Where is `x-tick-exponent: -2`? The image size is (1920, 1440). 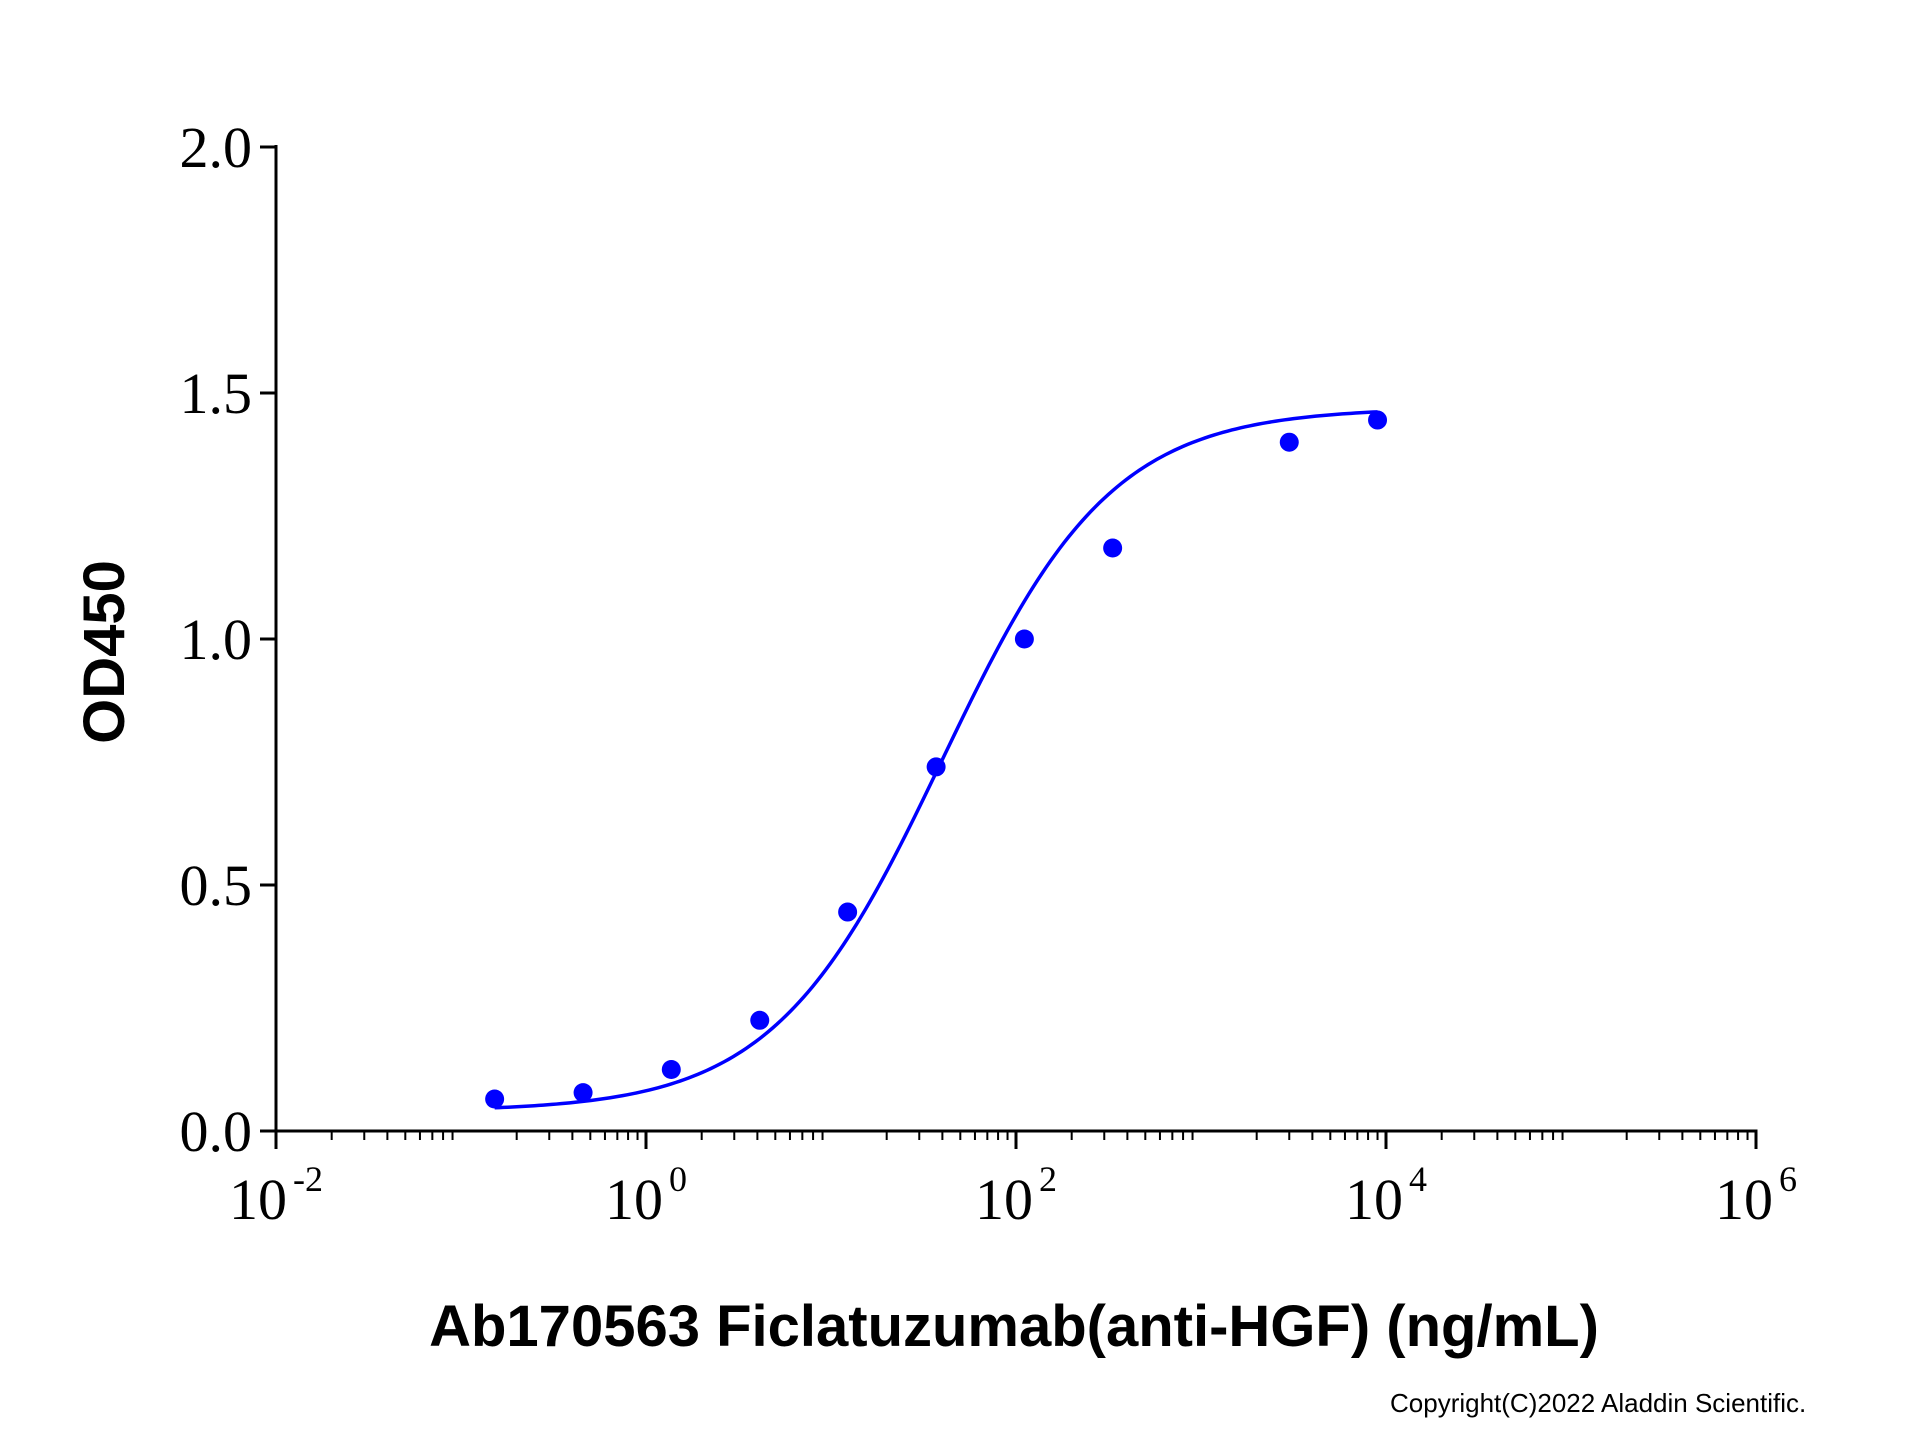 x-tick-exponent: -2 is located at coordinates (308, 1179).